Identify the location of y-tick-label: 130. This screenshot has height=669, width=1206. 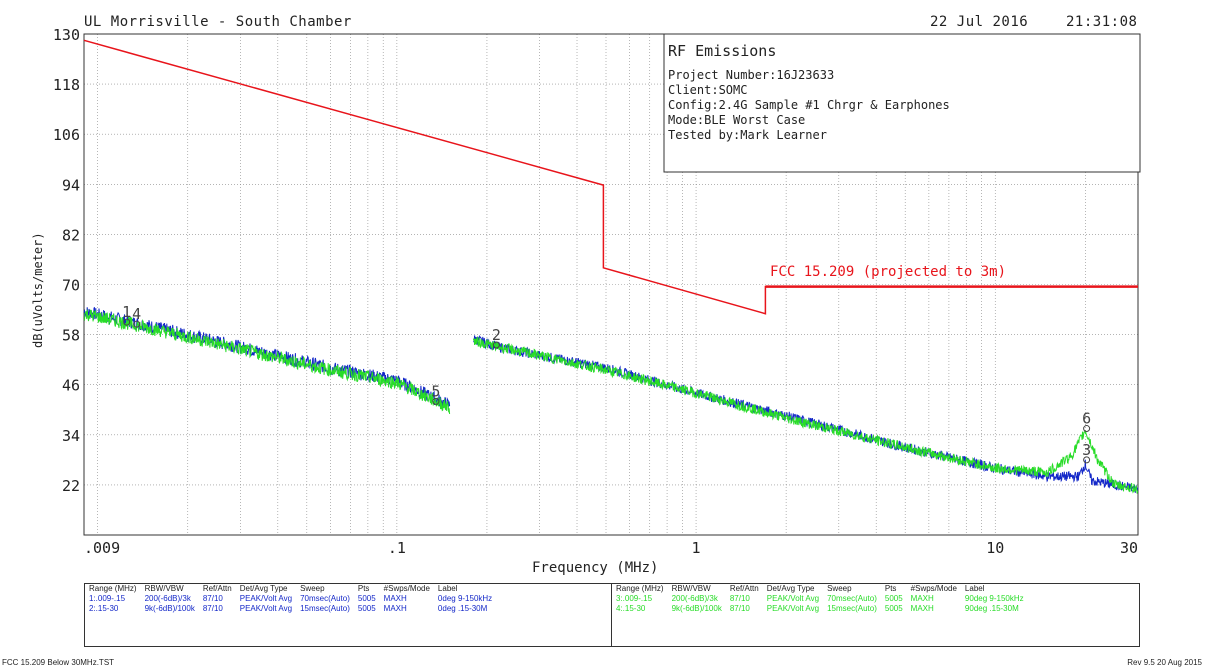
(66, 35).